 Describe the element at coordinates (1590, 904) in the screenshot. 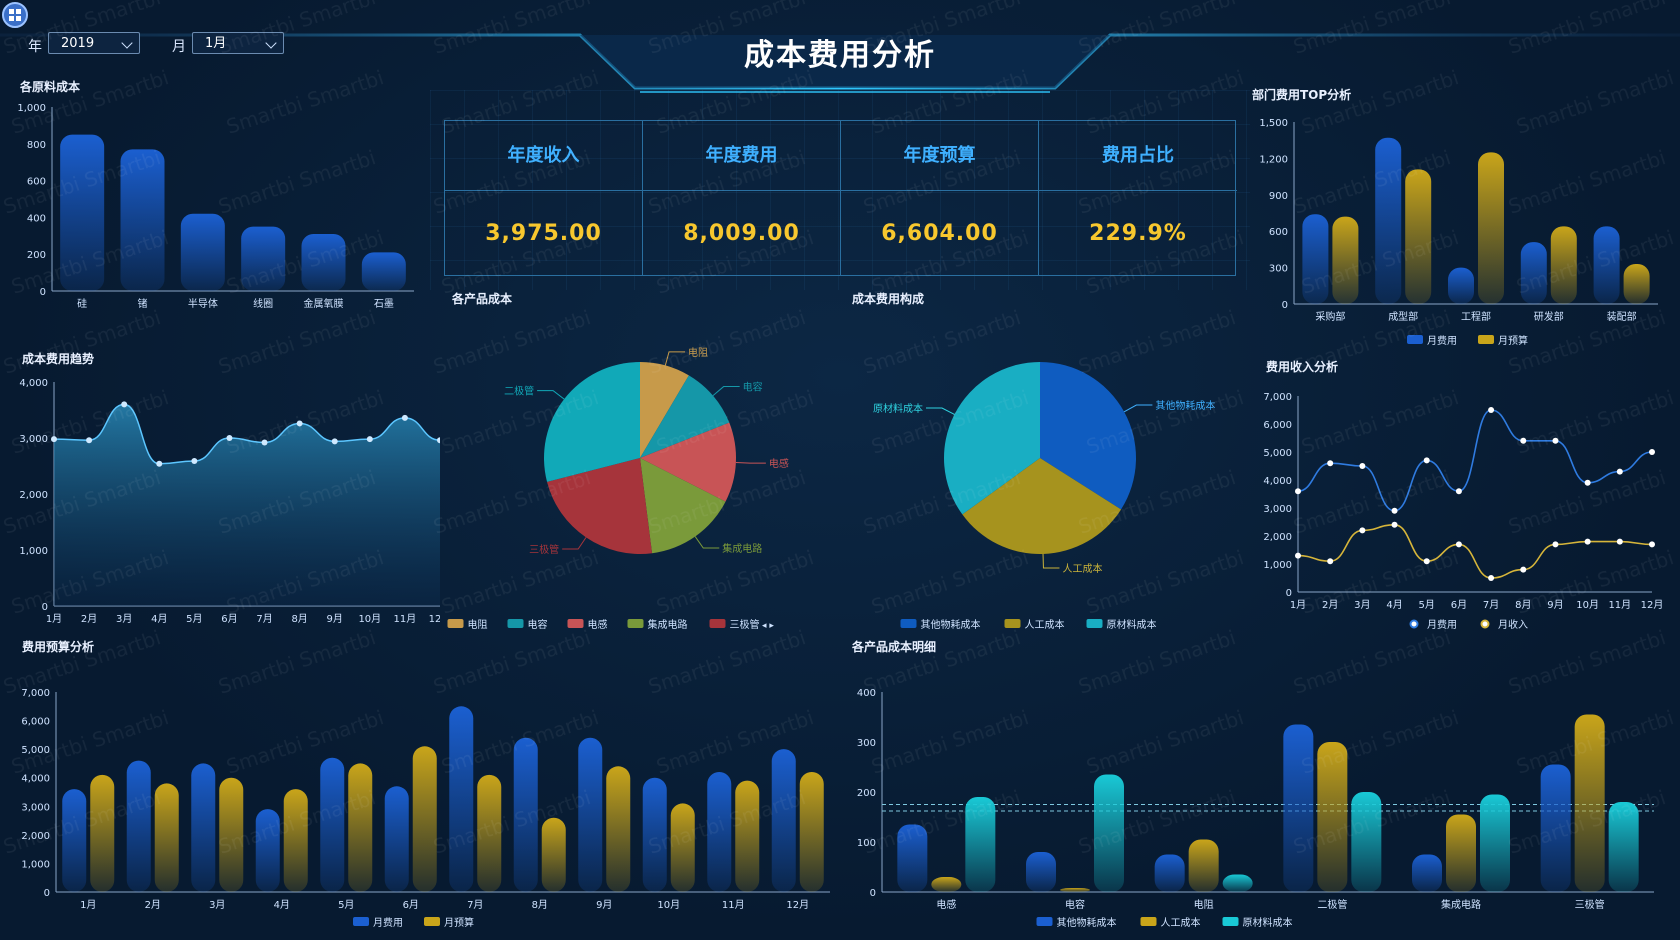

I see `x-tick-label: 三极管` at that location.